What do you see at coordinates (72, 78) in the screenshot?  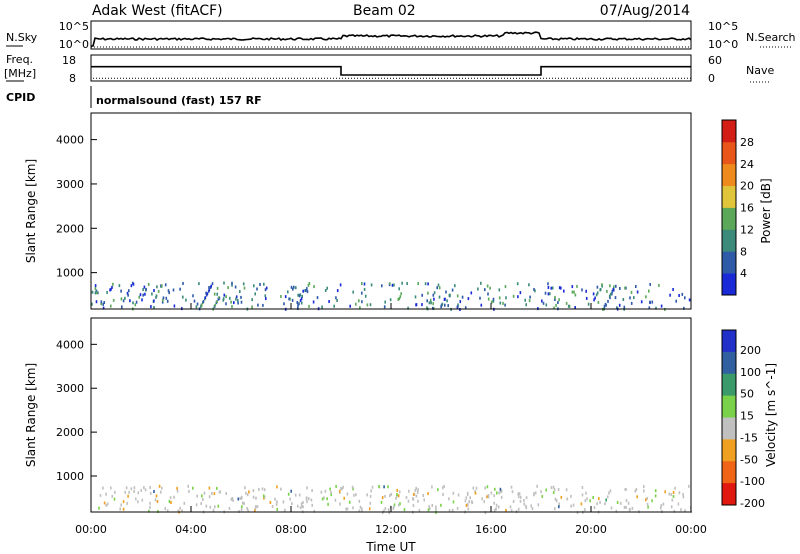 I see `freq-left-tick-bottom: 8` at bounding box center [72, 78].